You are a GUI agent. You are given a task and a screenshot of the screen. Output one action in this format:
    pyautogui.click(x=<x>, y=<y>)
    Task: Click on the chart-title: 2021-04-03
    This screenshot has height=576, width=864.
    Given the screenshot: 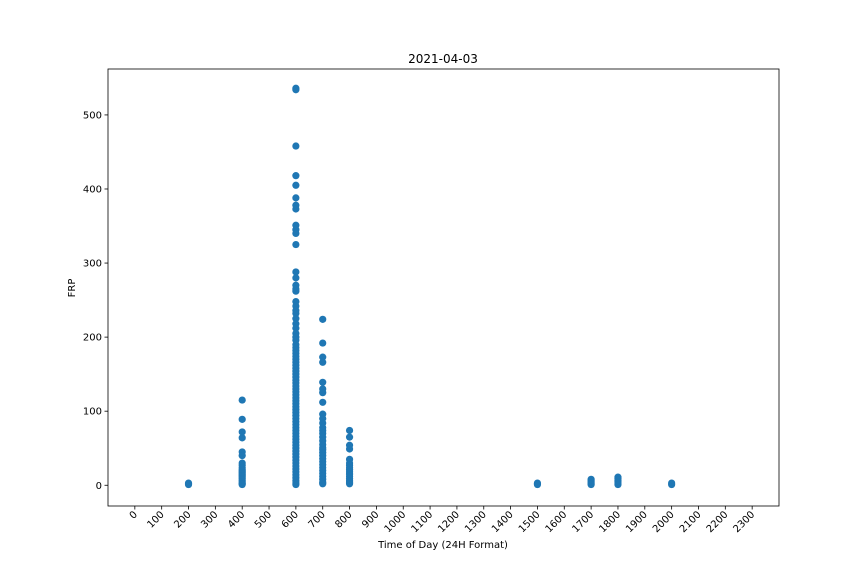 What is the action you would take?
    pyautogui.click(x=443, y=59)
    